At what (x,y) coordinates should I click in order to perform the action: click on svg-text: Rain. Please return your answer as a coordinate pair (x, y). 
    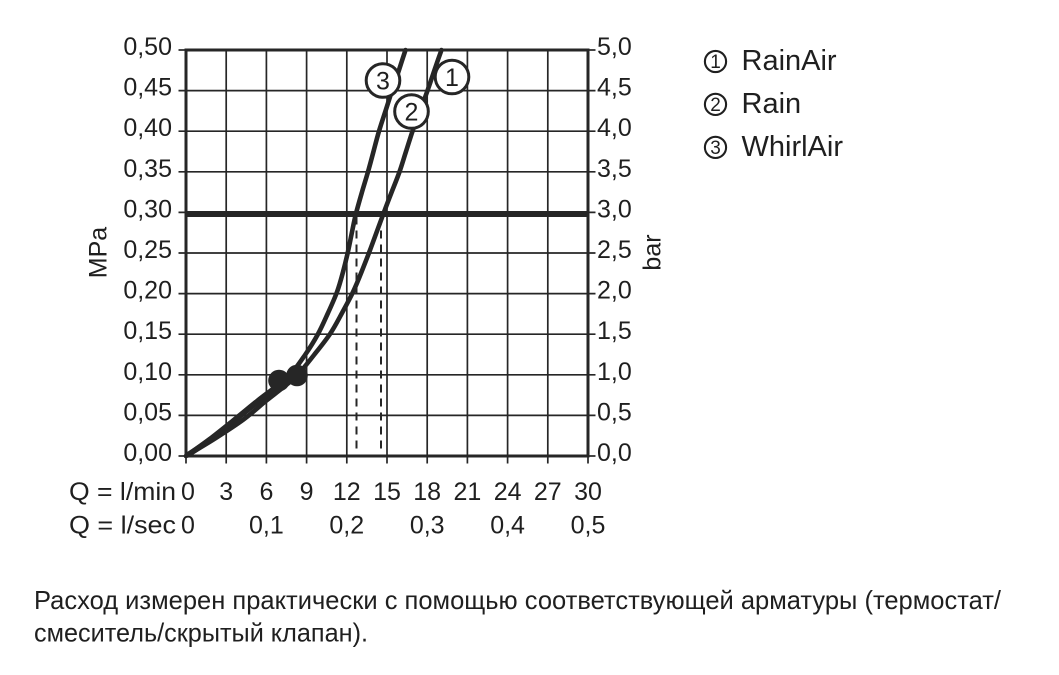
    Looking at the image, I should click on (772, 104).